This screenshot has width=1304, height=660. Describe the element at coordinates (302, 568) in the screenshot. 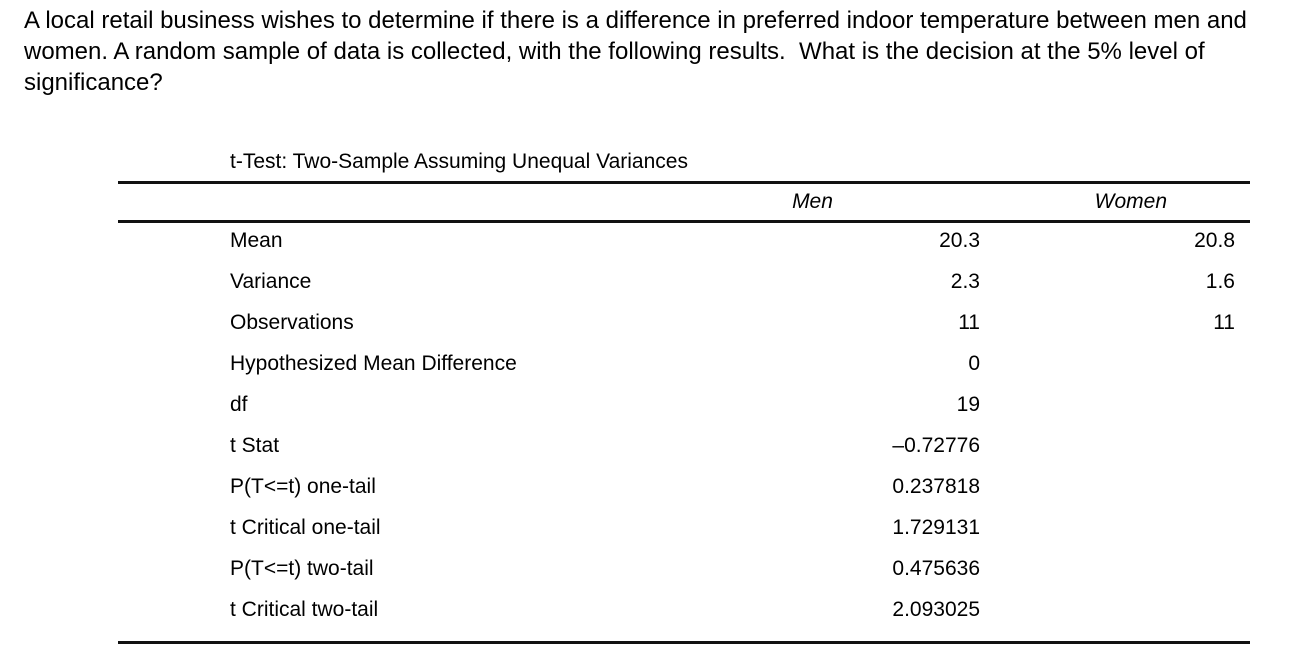

I see `row-label: P(T<=t) two-tail` at that location.